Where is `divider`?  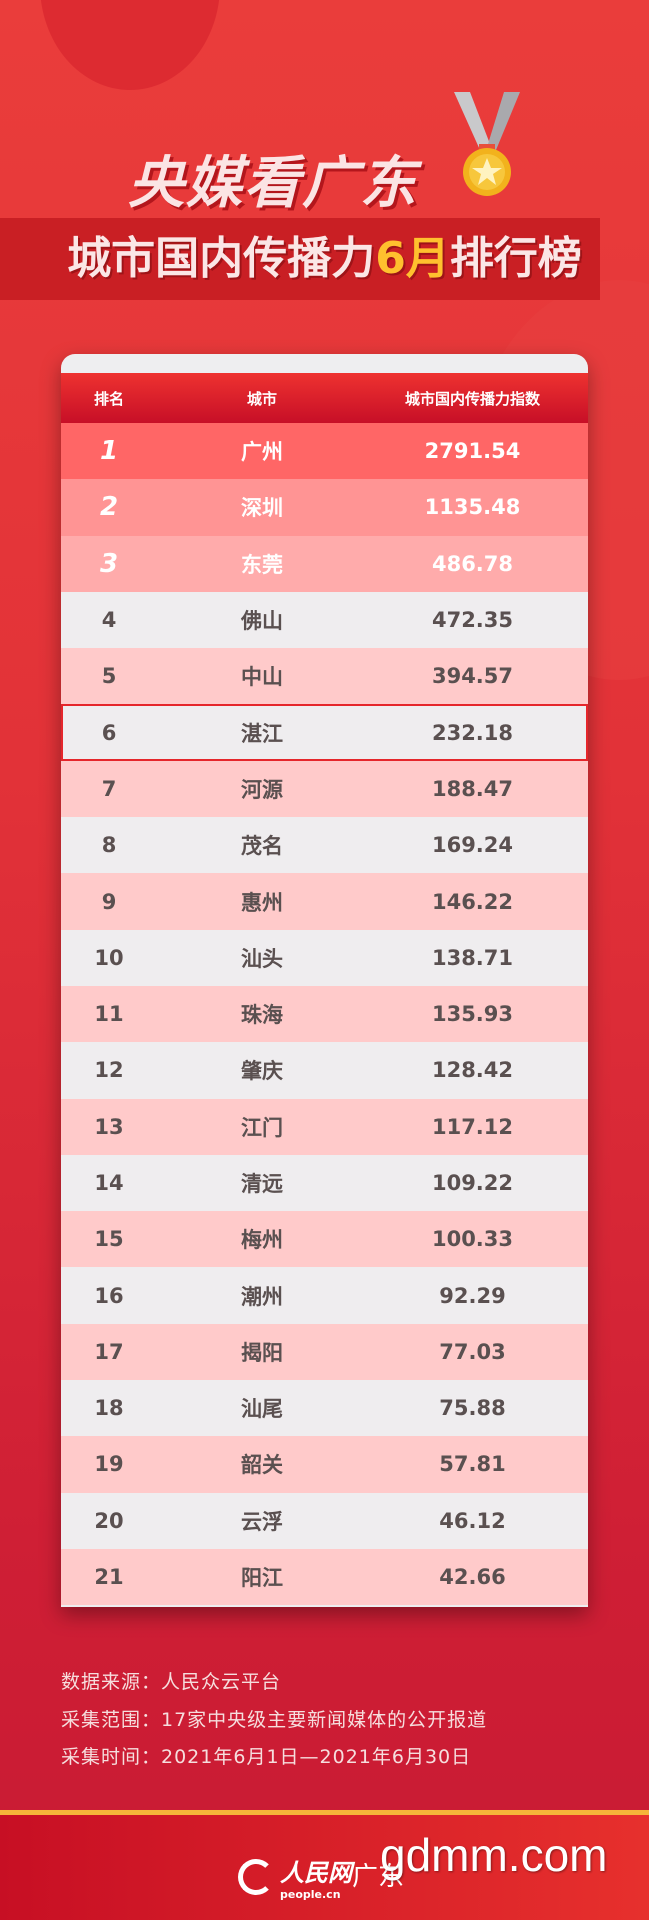 divider is located at coordinates (324, 1812).